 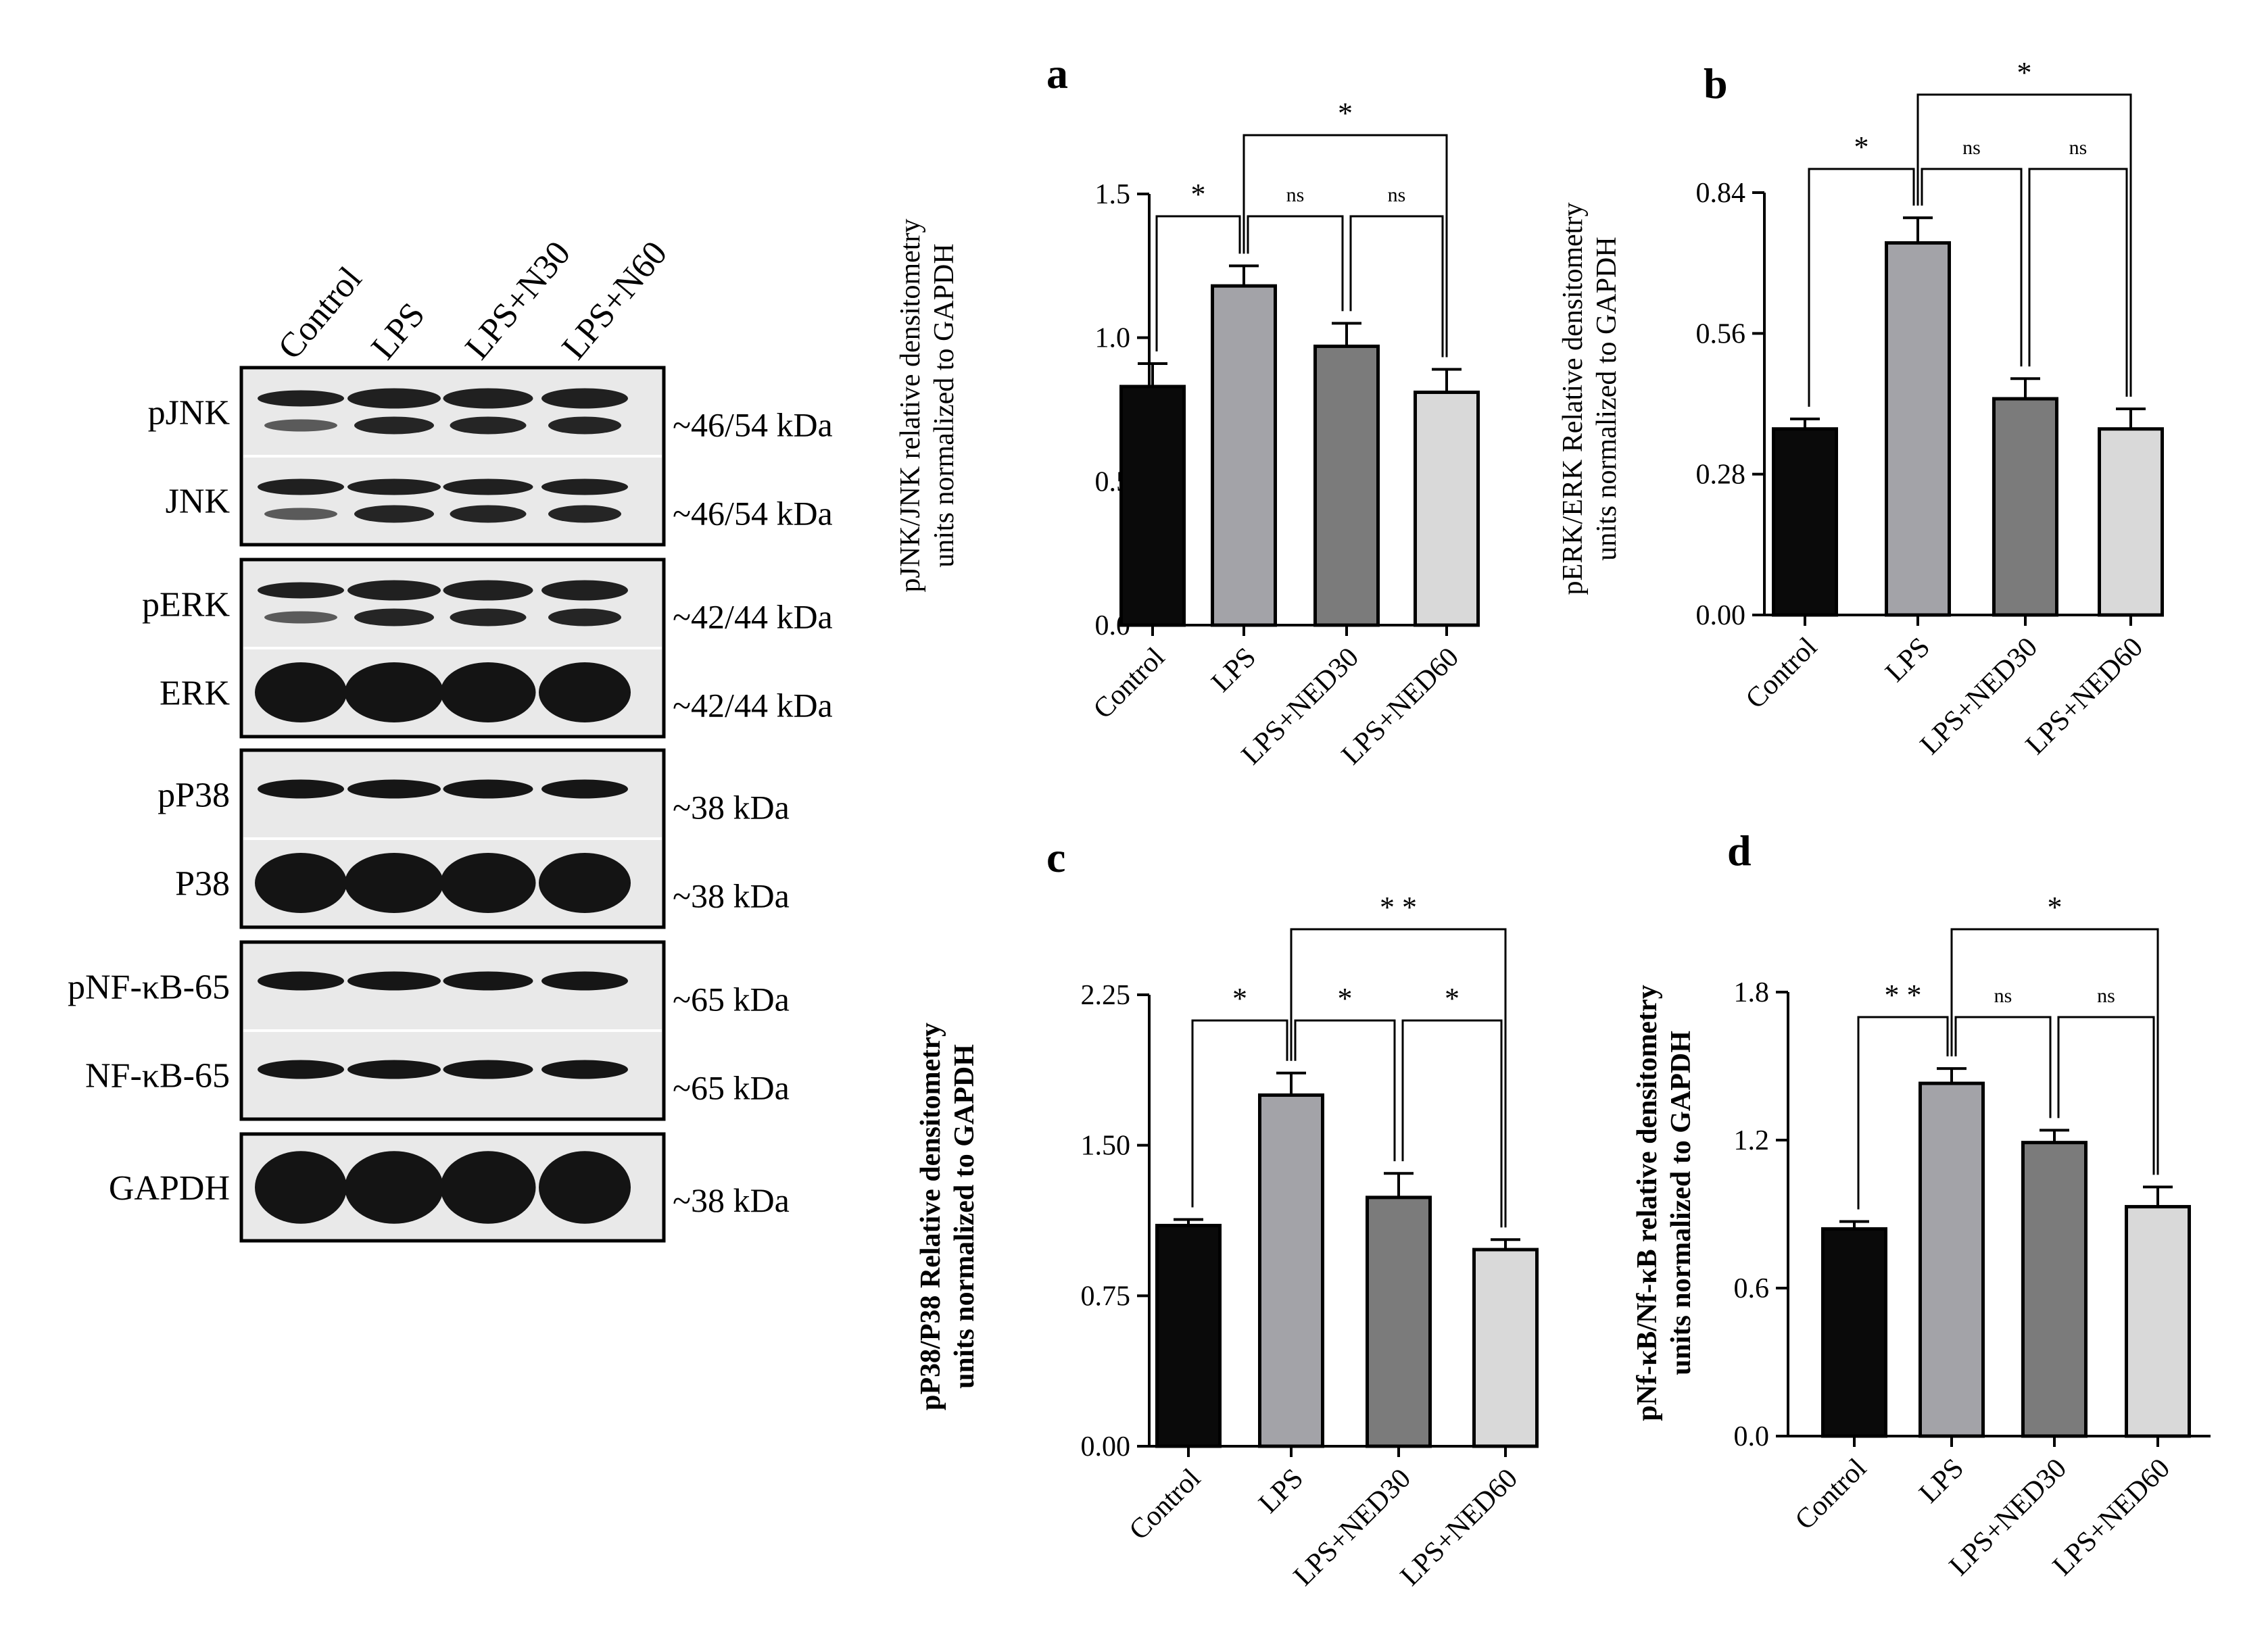 I want to click on blot-row-label: JNK, so click(x=199, y=502).